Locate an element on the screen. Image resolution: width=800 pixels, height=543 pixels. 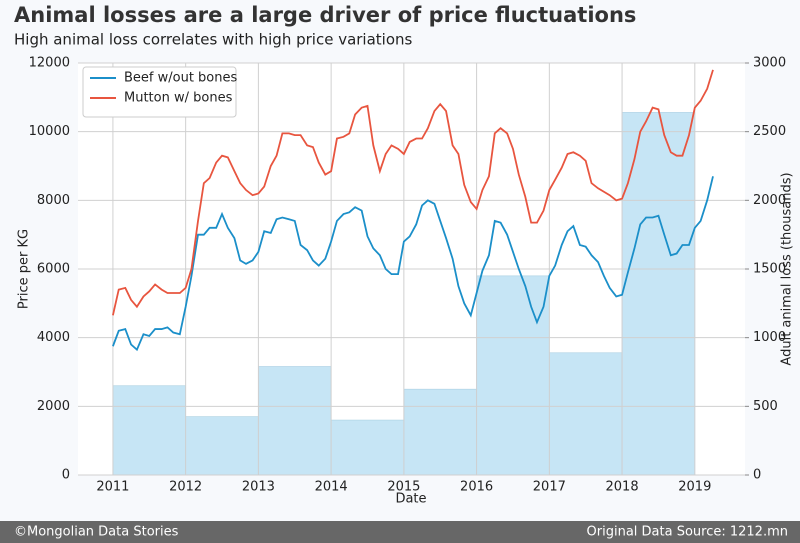
x-axis-label: Date is located at coordinates (410, 499).